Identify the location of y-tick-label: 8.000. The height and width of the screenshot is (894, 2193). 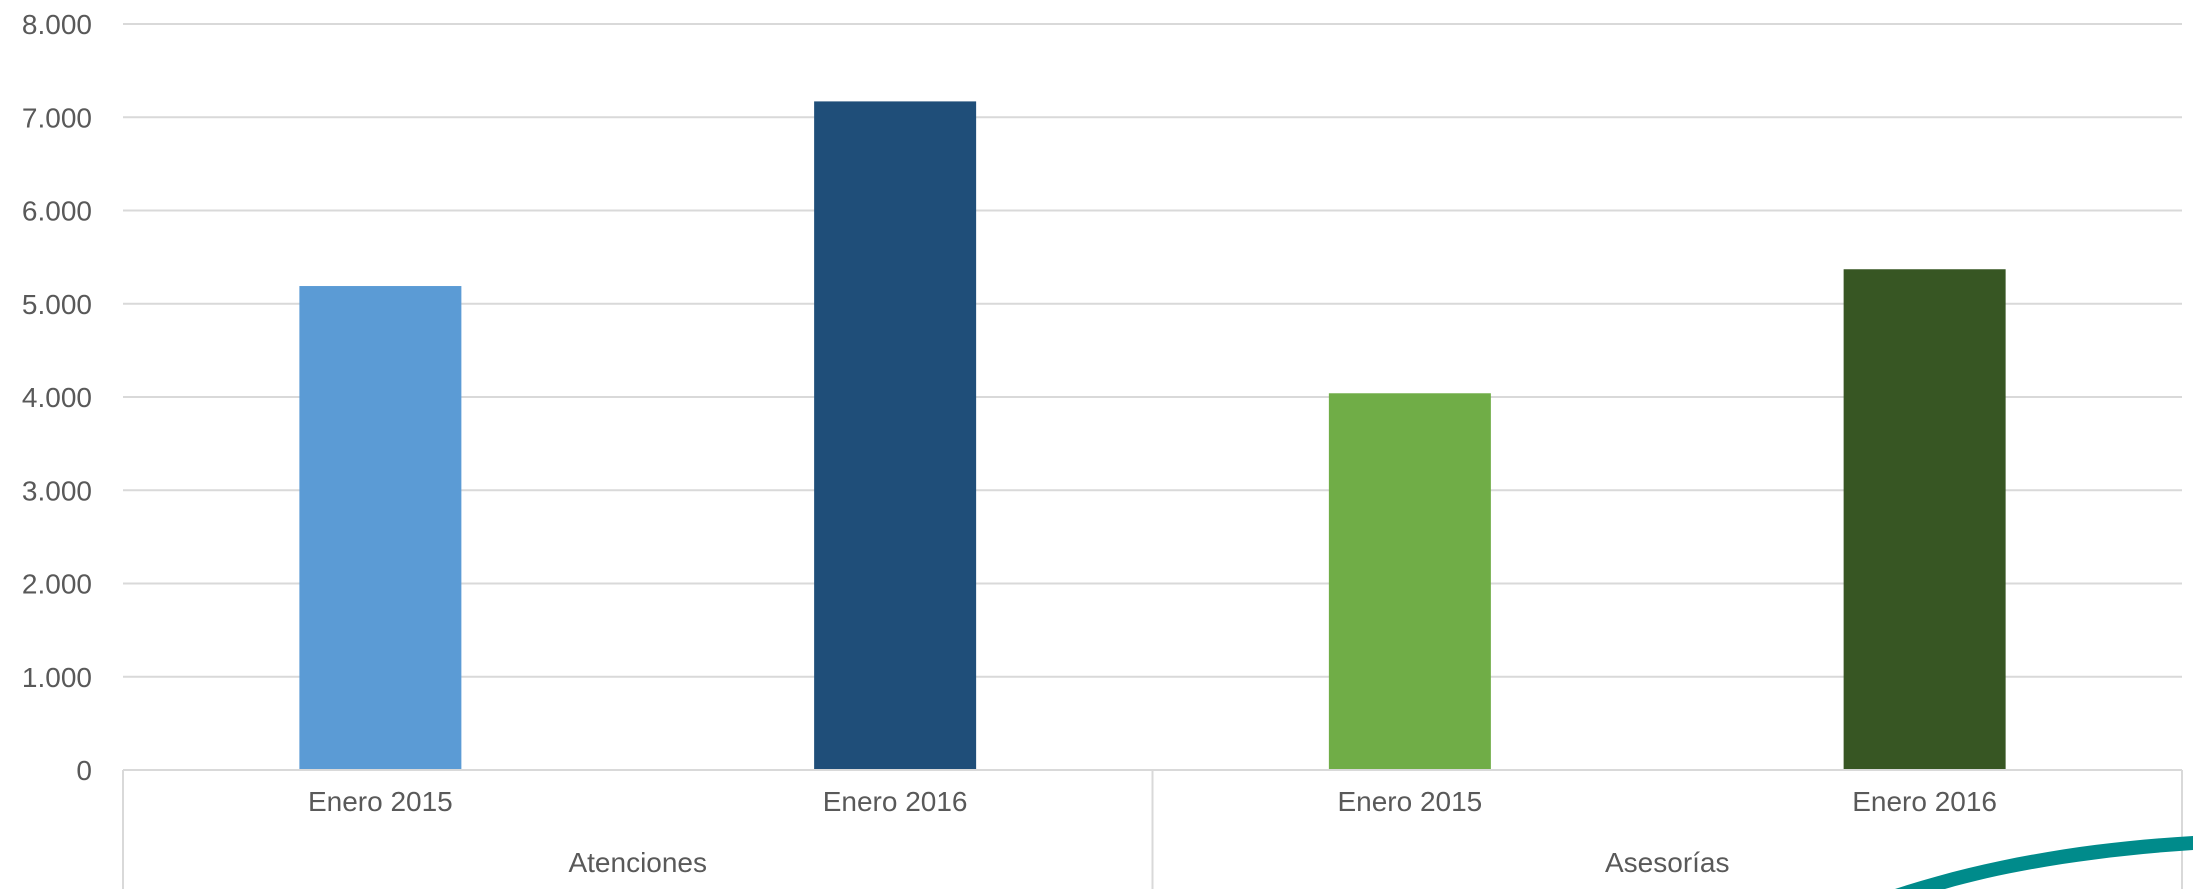
(57, 24).